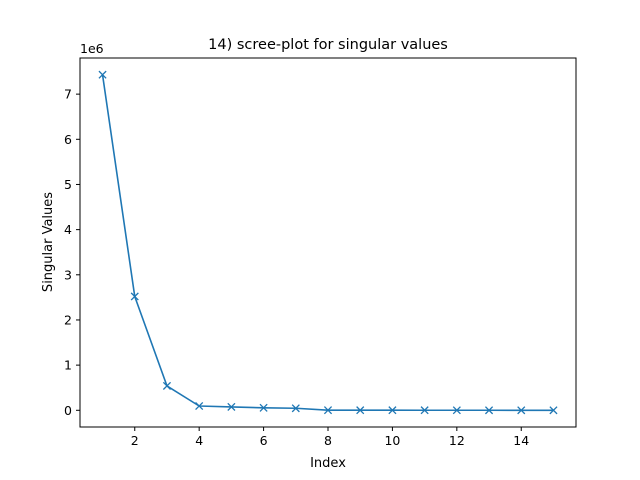  I want to click on x-tick-label: 14, so click(521, 440).